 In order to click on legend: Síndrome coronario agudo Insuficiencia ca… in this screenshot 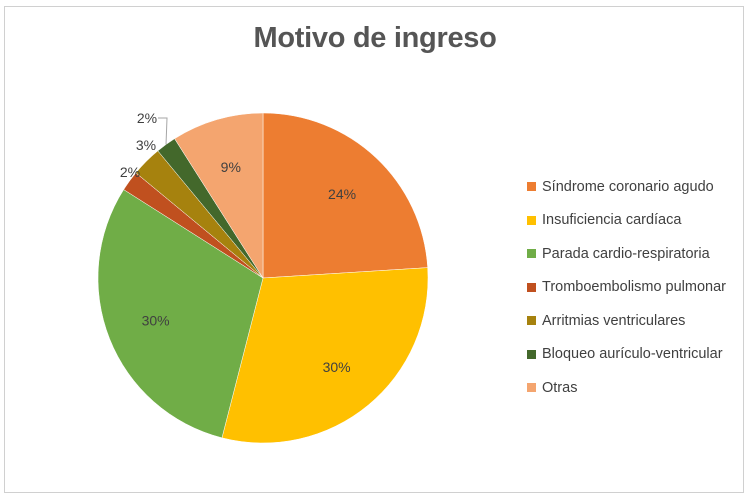, I will do `click(626, 287)`.